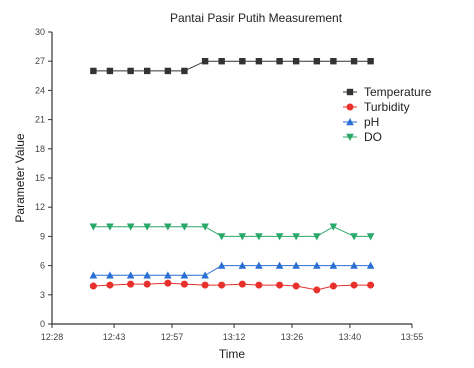  What do you see at coordinates (234, 337) in the screenshot?
I see `x-tick-label: 13:12` at bounding box center [234, 337].